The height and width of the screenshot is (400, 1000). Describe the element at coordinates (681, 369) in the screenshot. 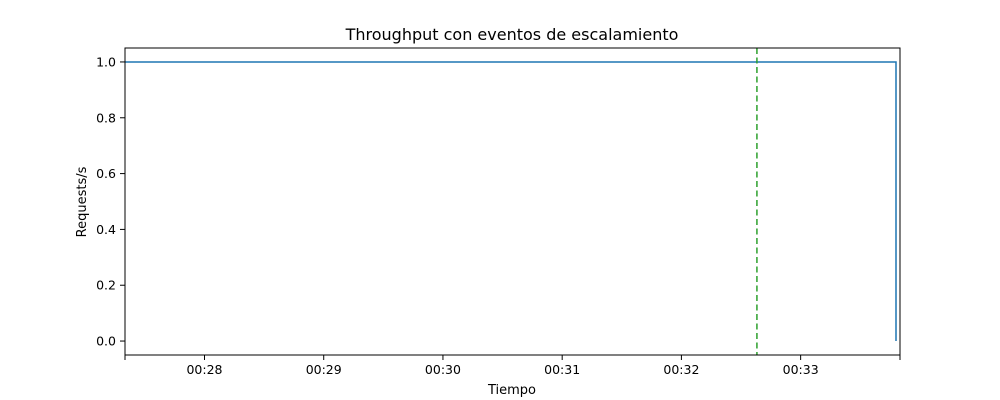

I see `x-tick-label: 00:32` at that location.